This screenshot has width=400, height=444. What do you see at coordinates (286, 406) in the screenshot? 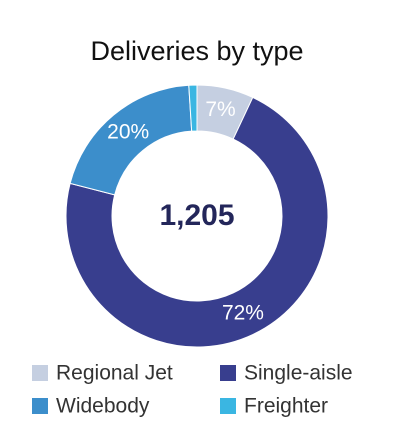
I see `legend-label: Freighter` at bounding box center [286, 406].